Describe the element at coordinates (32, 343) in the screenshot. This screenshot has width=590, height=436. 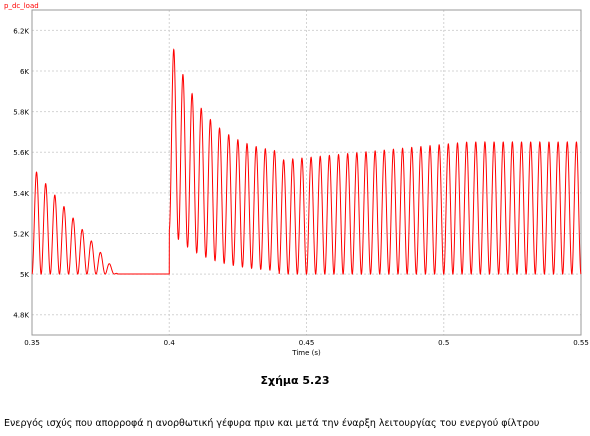
I see `x-tick-label: 0.35` at that location.